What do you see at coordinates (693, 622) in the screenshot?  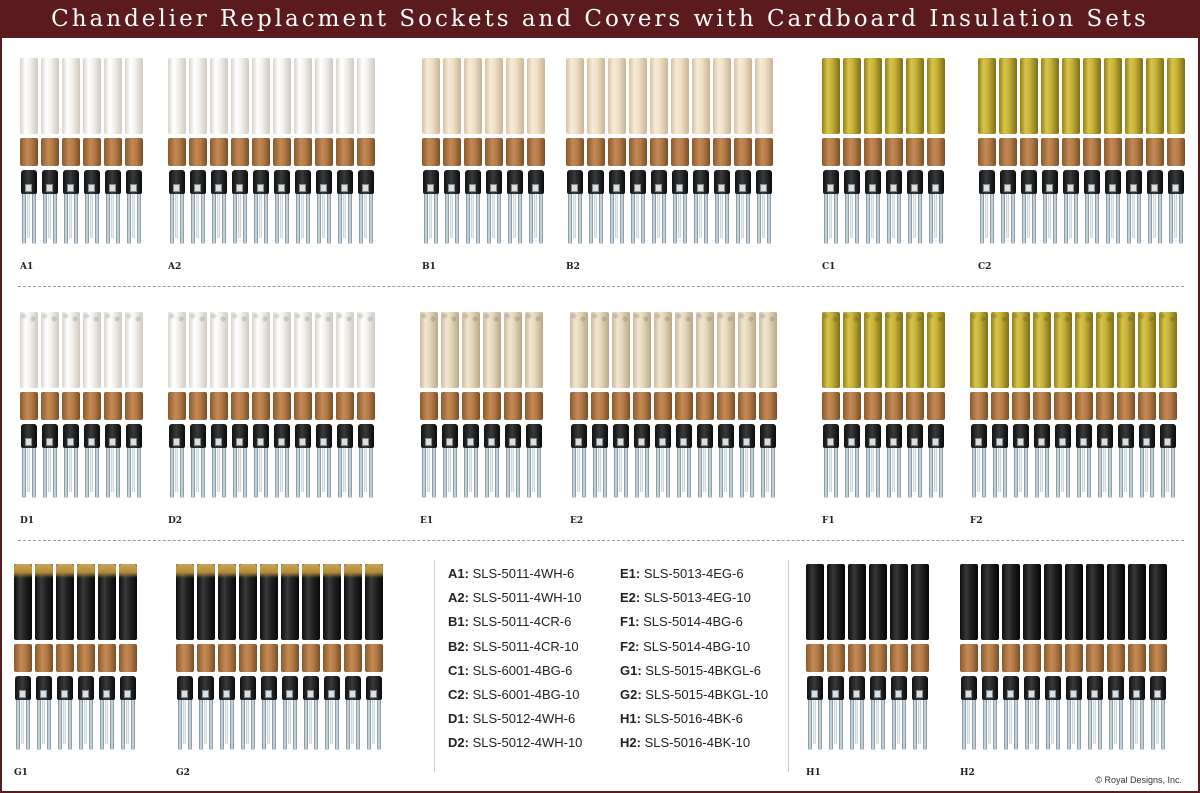 I see `legend-part-number: SLS-5014-4BG-6` at bounding box center [693, 622].